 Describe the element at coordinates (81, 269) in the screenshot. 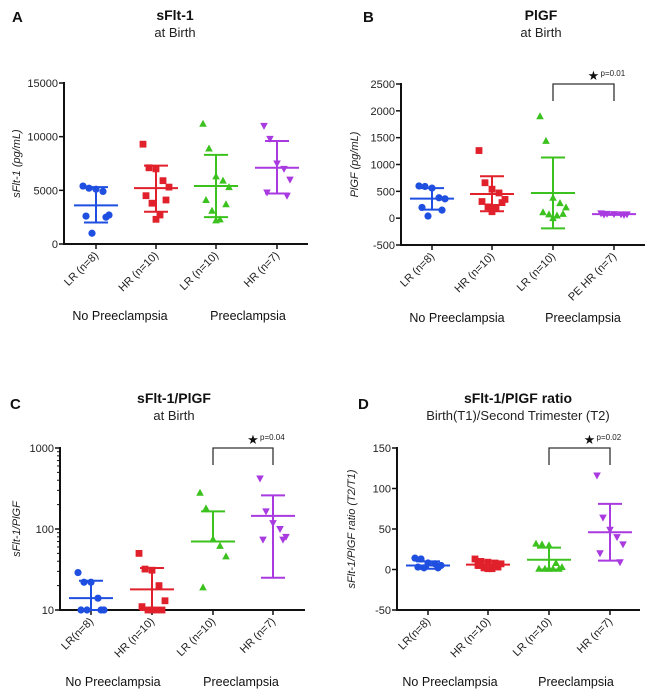

I see `x-category-label: LR (n=8)` at that location.